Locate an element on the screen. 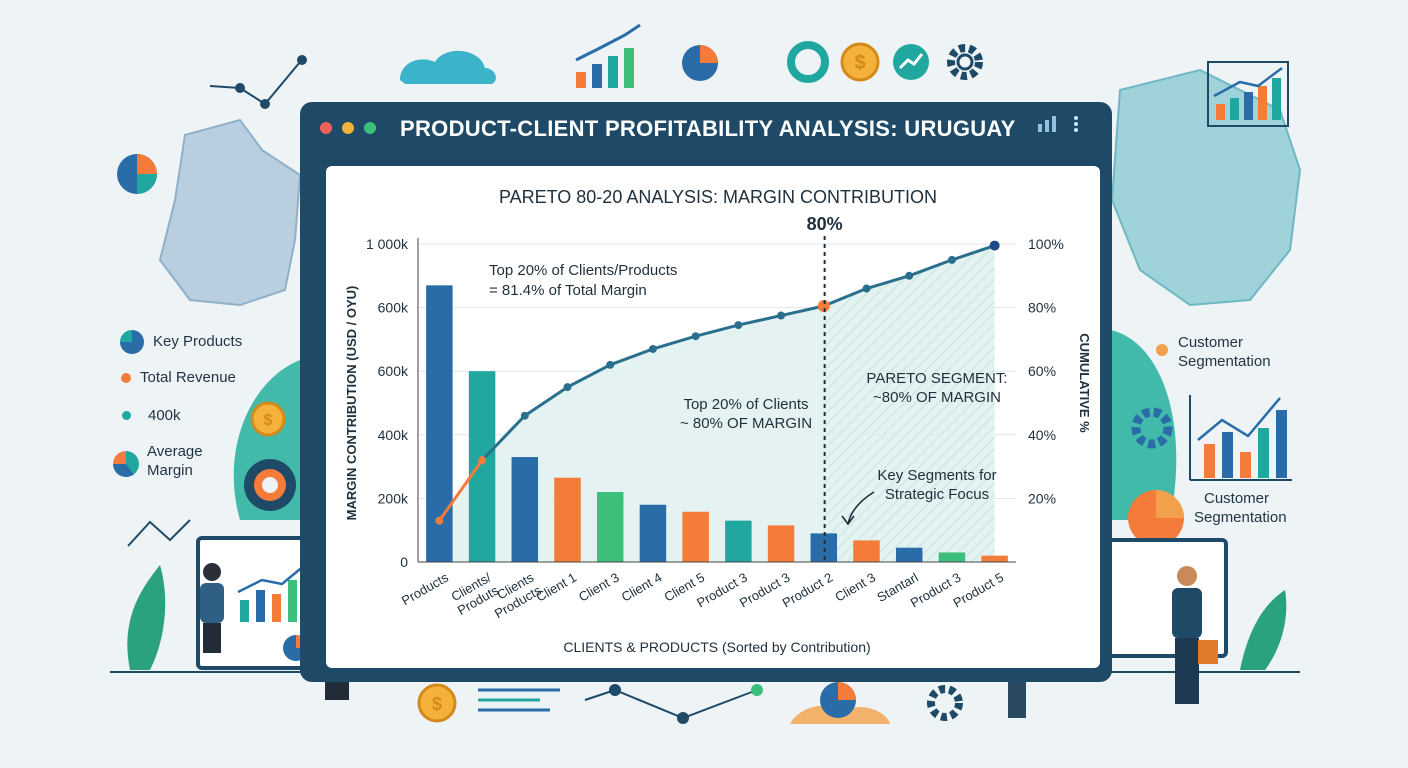  annotation-arrow is located at coordinates (858, 508).